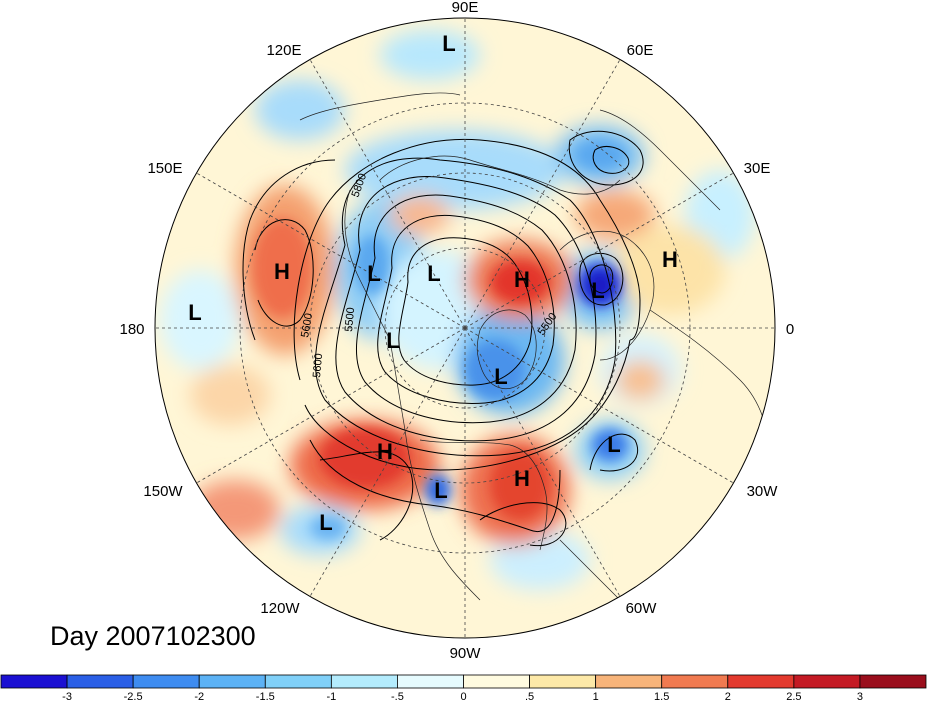  Describe the element at coordinates (522, 478) in the screenshot. I see `pressure-high-eastern-north-america: H` at that location.